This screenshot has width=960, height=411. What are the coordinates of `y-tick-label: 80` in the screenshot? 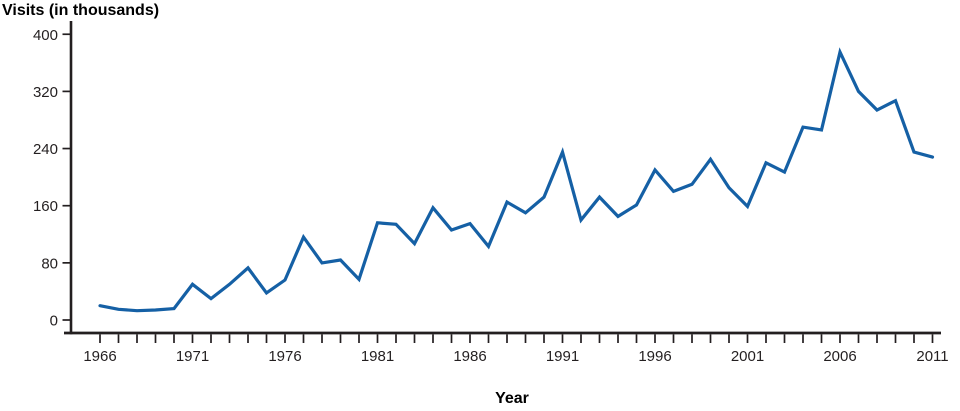 It's located at (49, 263).